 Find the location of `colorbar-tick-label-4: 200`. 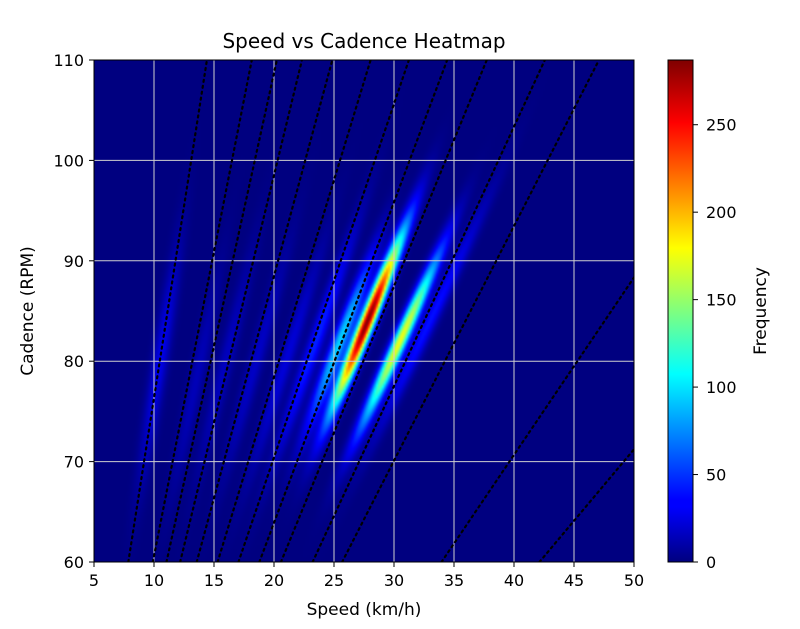

colorbar-tick-label-4: 200 is located at coordinates (721, 212).